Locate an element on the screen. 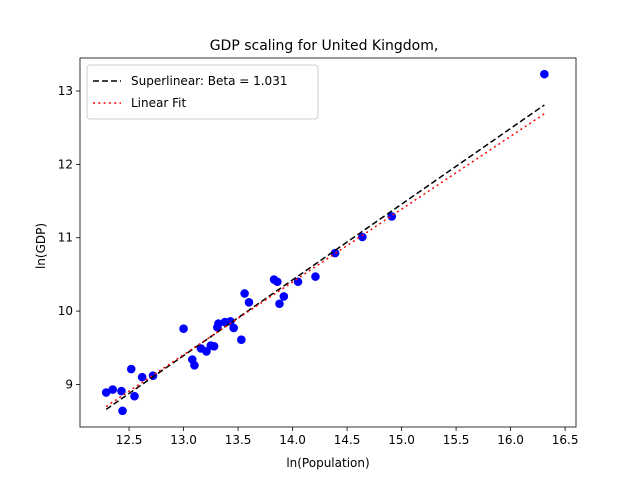 The image size is (640, 480). legend-label: Superlinear: Beta = 1.031 is located at coordinates (209, 81).